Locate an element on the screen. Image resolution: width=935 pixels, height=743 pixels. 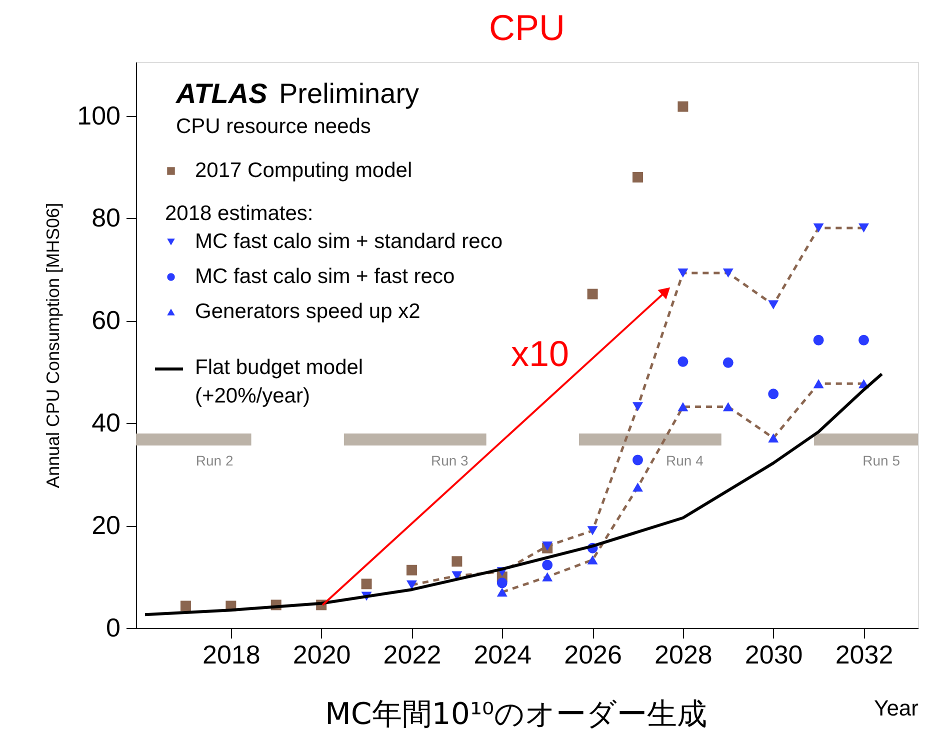
y-tick-label: 80 is located at coordinates (106, 217).